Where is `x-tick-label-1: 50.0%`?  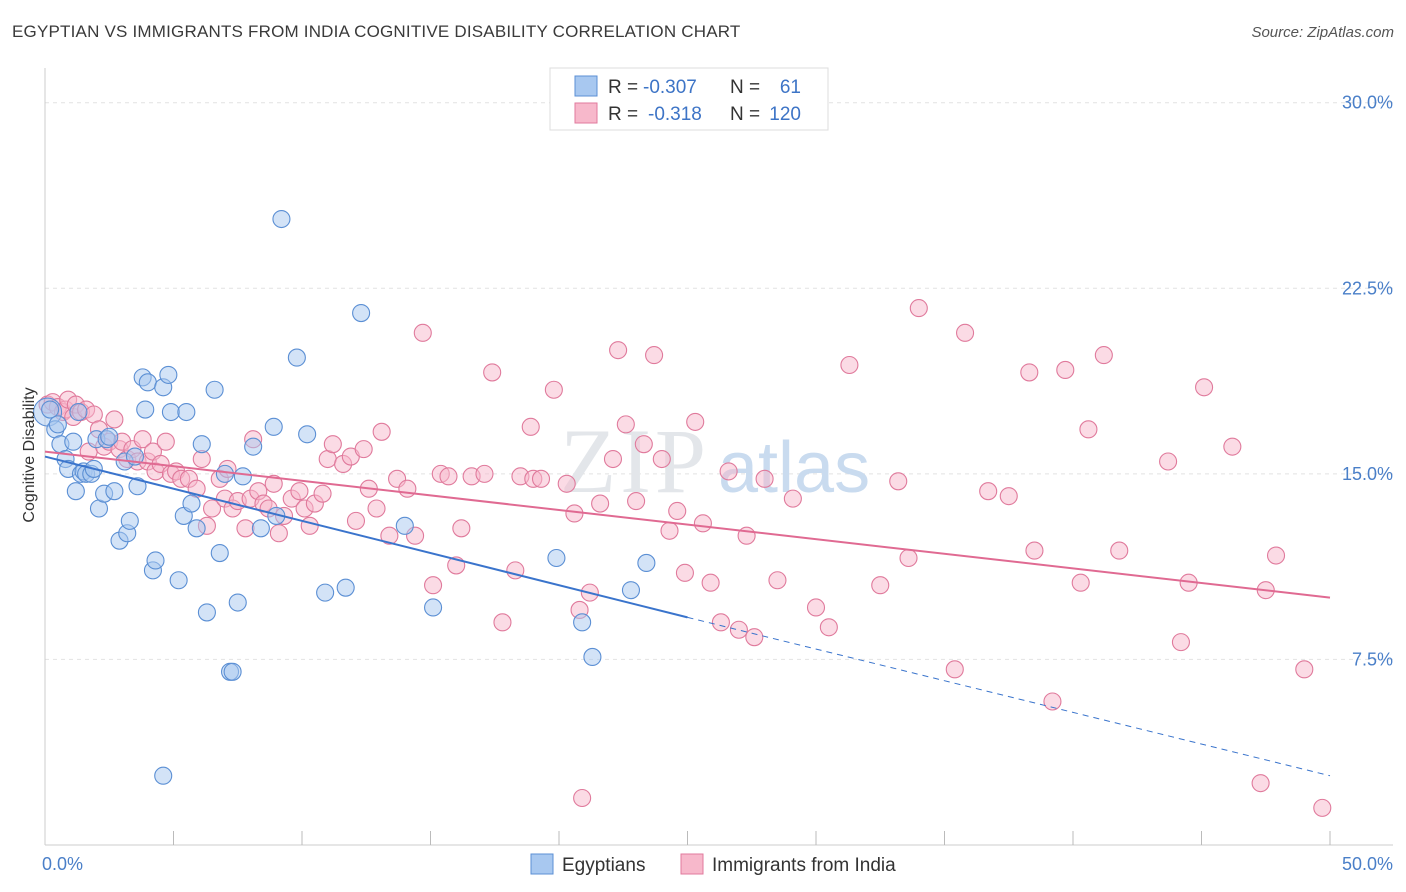
x-tick-label-1: 50.0% is located at coordinates (1367, 864).